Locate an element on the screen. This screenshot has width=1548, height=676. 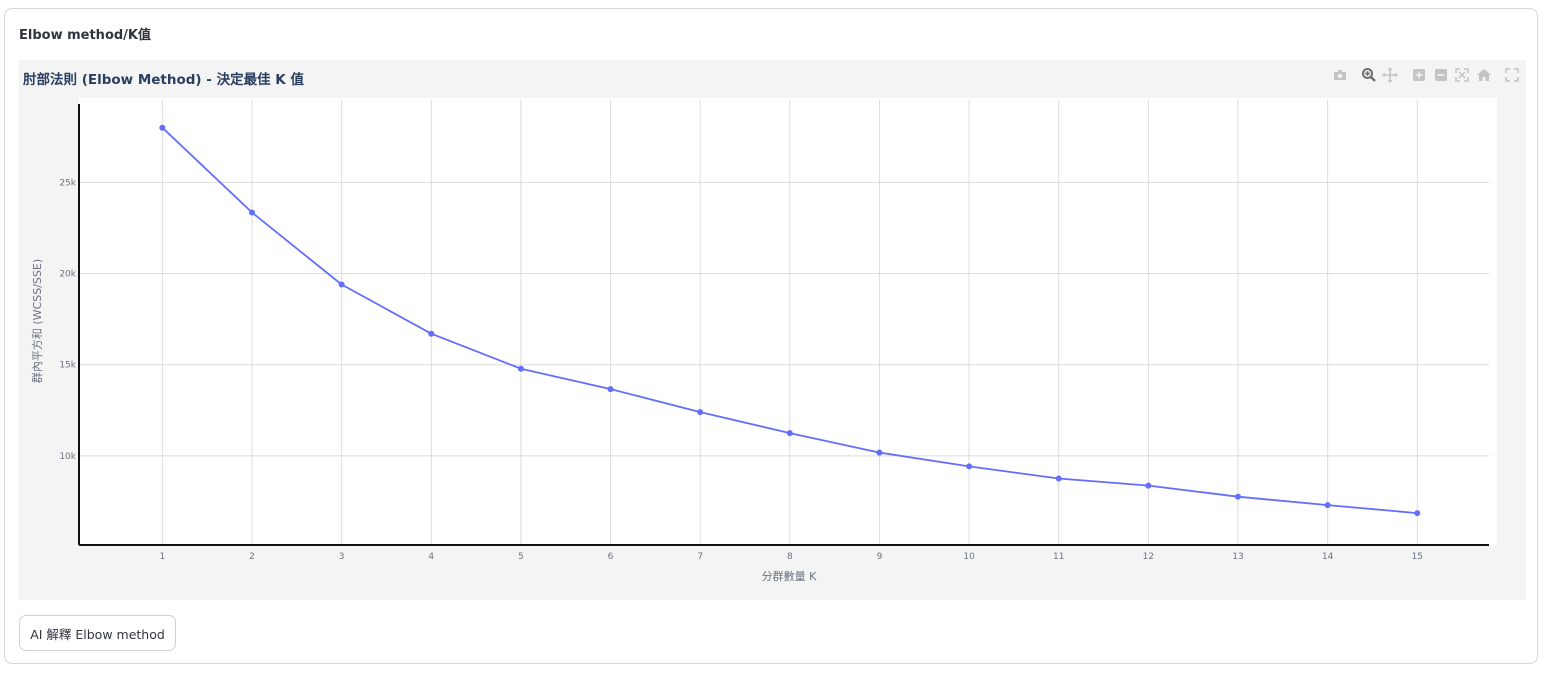
x-tick-labels: 1 2 3 4 5 6 7 8 9 10 11 12 13 14 15 is located at coordinates (791, 557).